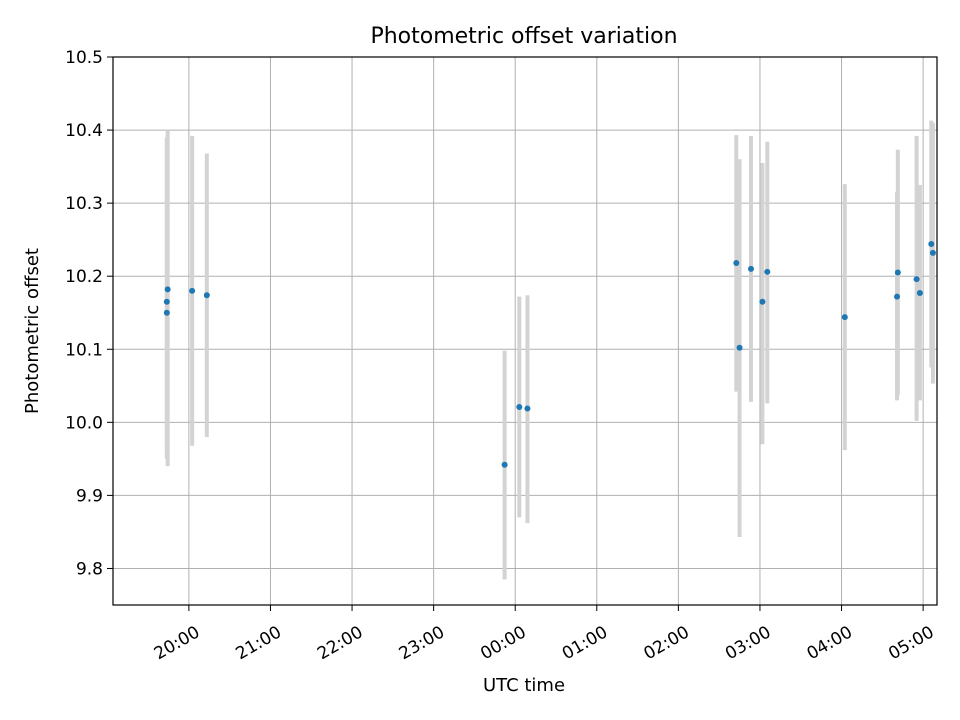  I want to click on y-tick-label: 10.0, so click(84, 423).